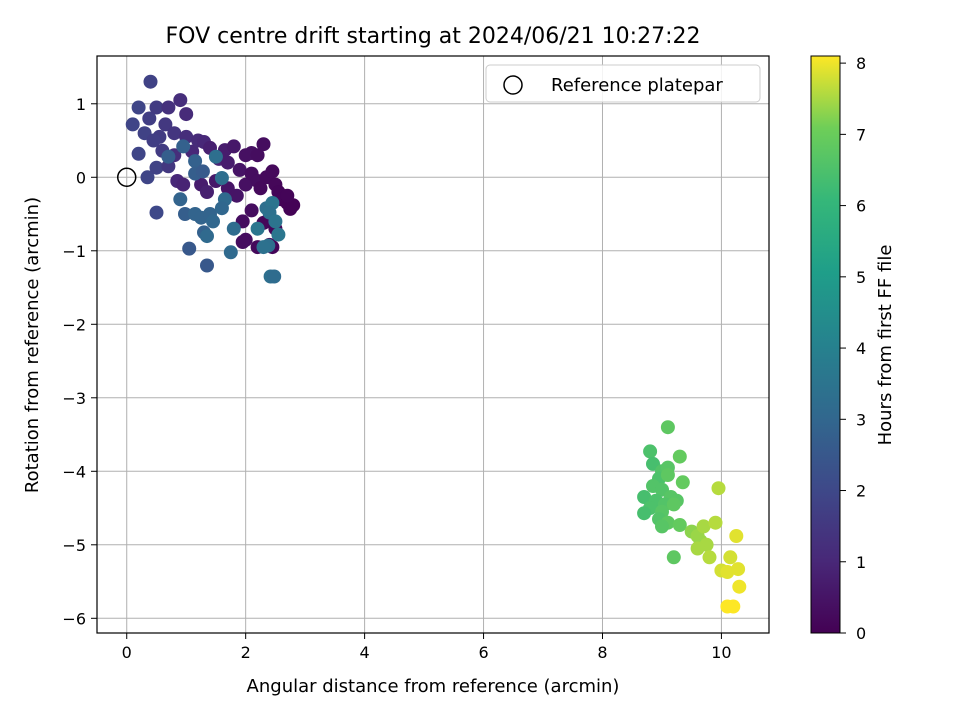  What do you see at coordinates (861, 348) in the screenshot?
I see `colorbar-tick-label: 4` at bounding box center [861, 348].